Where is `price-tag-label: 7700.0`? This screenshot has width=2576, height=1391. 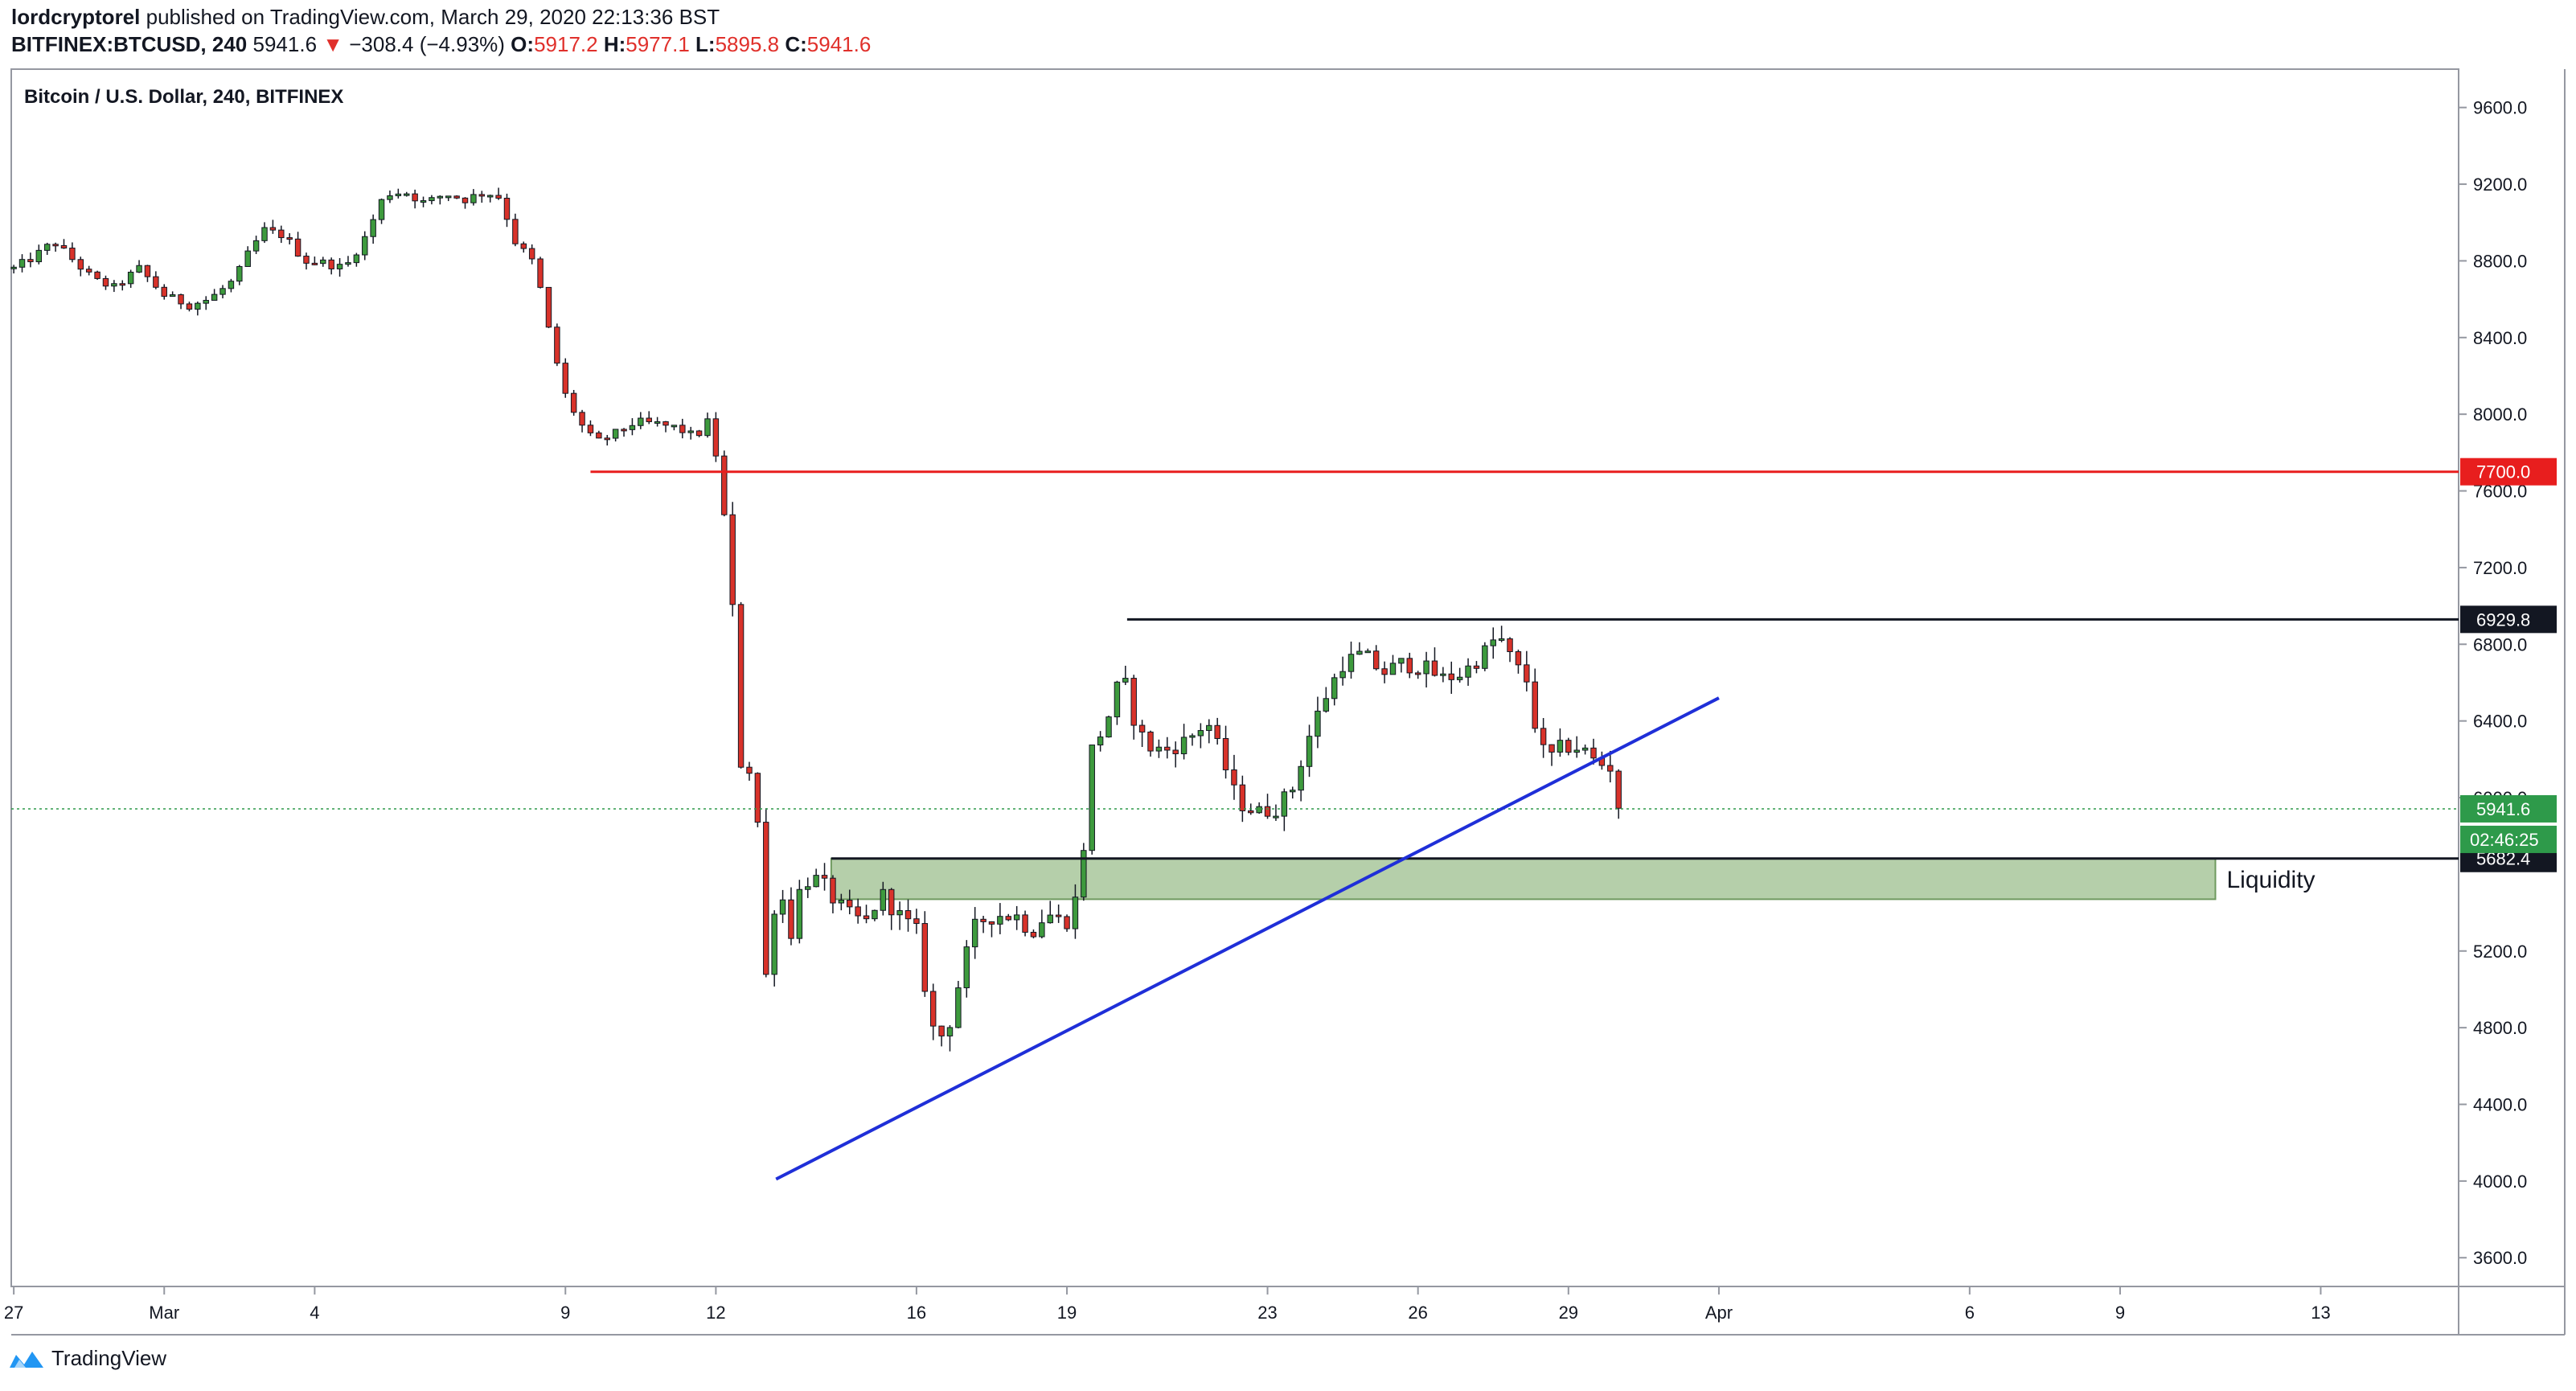
price-tag-label: 7700.0 is located at coordinates (2503, 472).